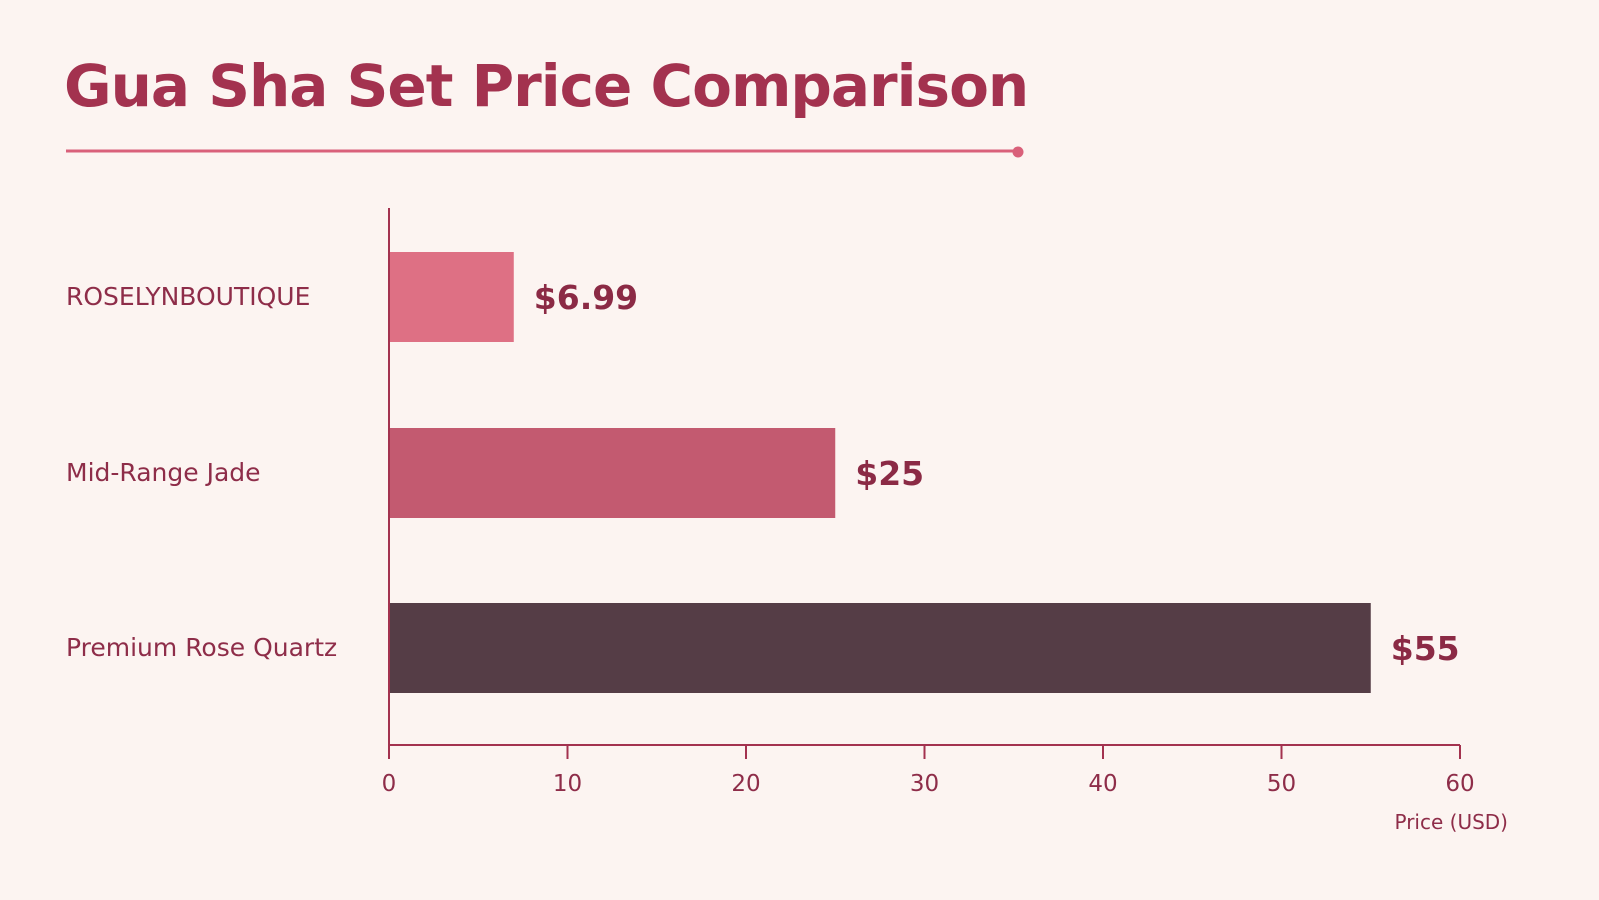 This screenshot has height=900, width=1599. Describe the element at coordinates (889, 473) in the screenshot. I see `value-label: $25` at that location.